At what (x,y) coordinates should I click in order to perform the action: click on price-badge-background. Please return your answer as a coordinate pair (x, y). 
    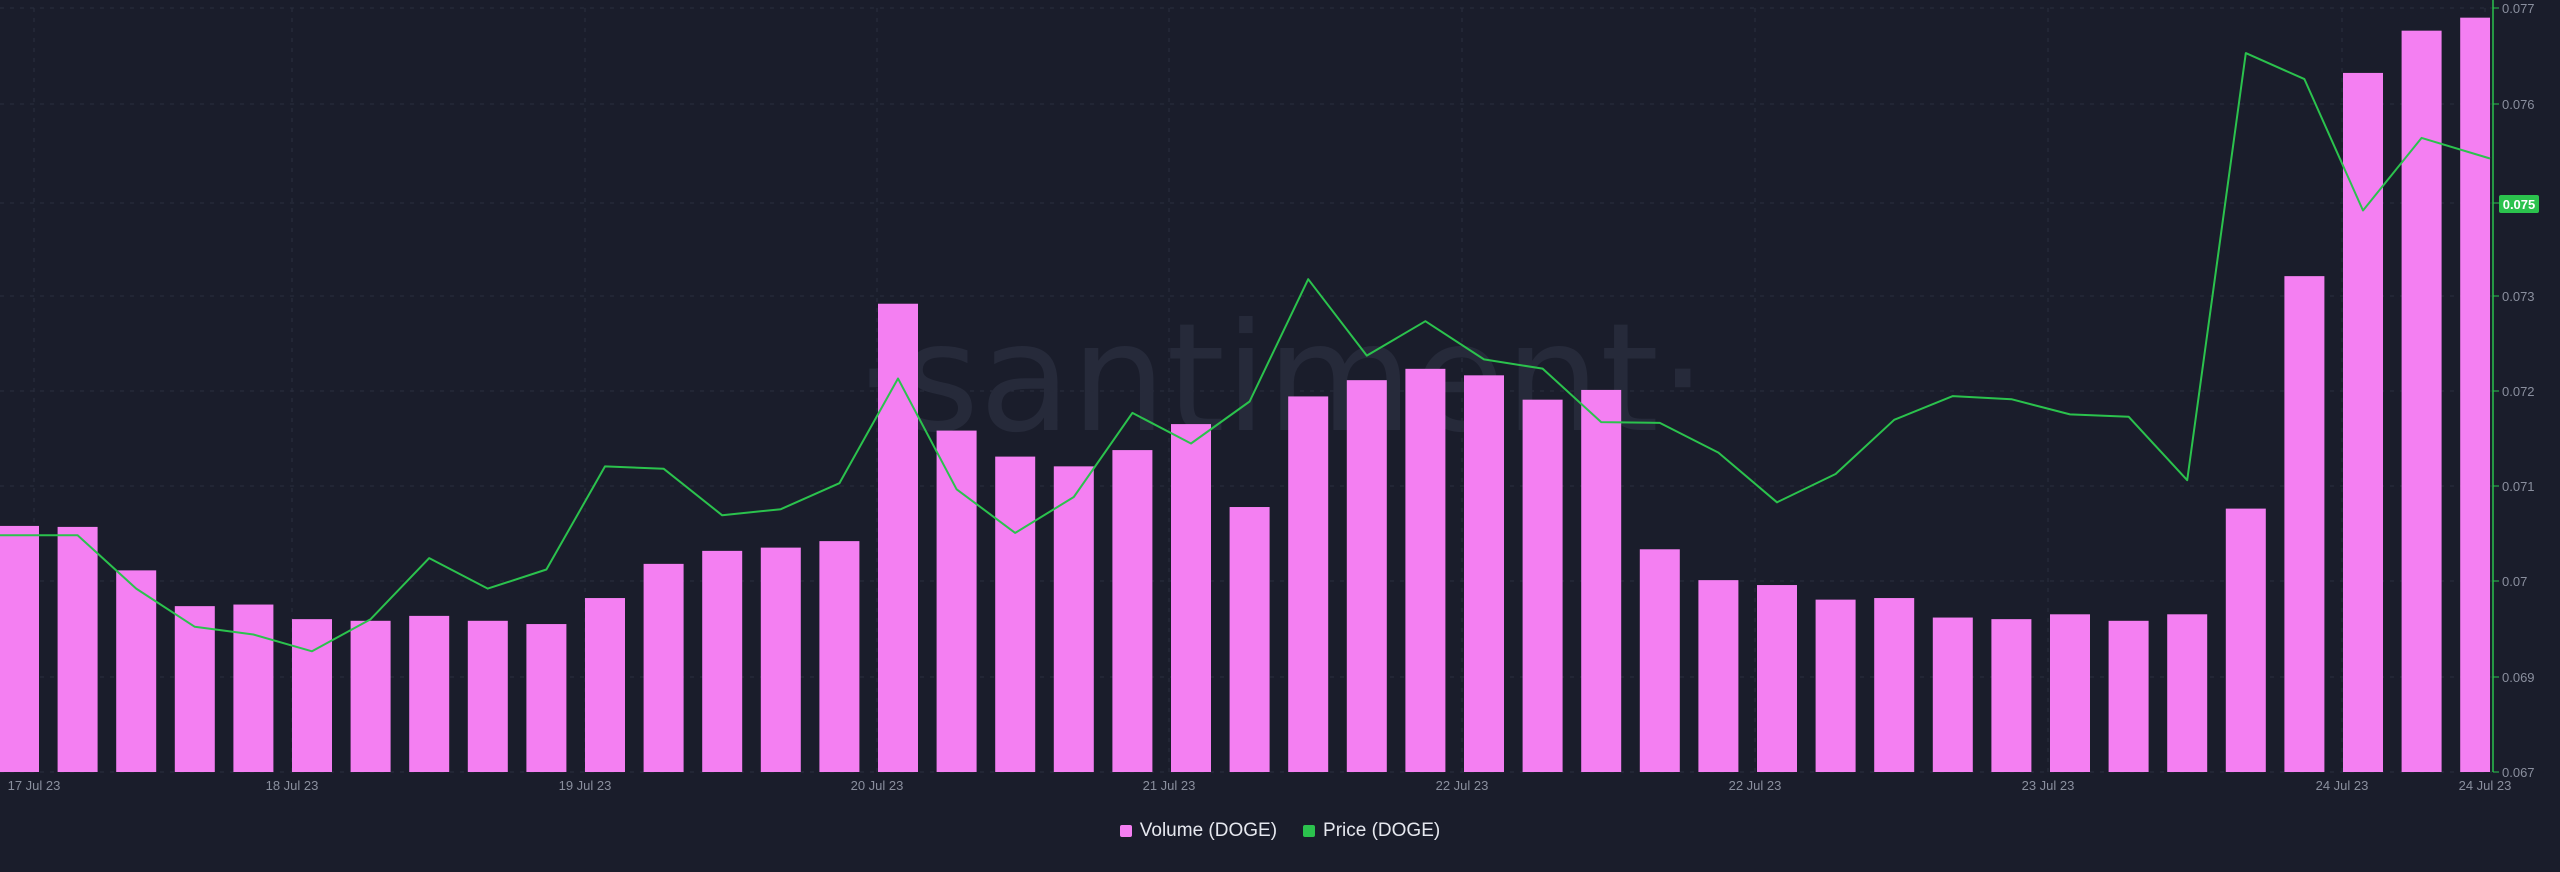
    Looking at the image, I should click on (2519, 204).